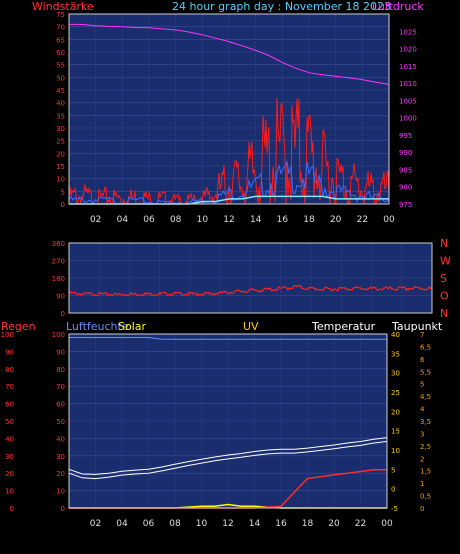 Image resolution: width=460 pixels, height=554 pixels. I want to click on legend-uv: UV, so click(251, 326).